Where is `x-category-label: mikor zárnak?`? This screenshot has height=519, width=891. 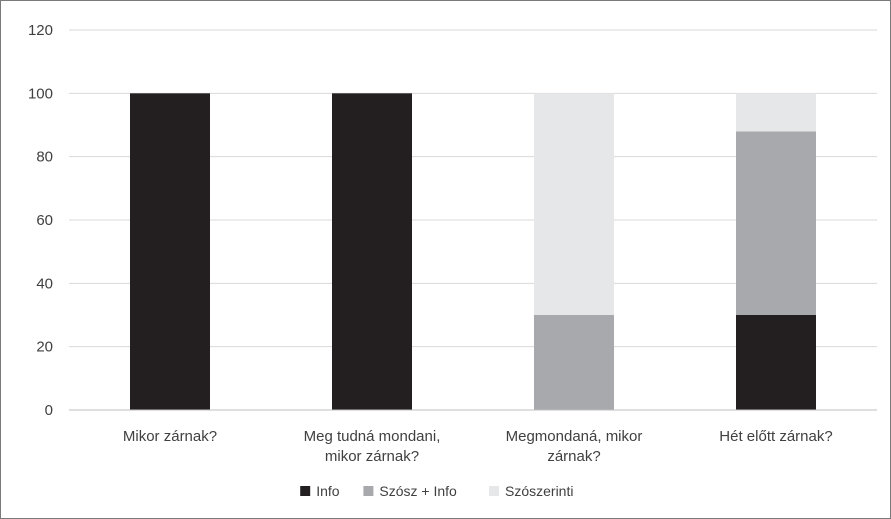
x-category-label: mikor zárnak? is located at coordinates (372, 456).